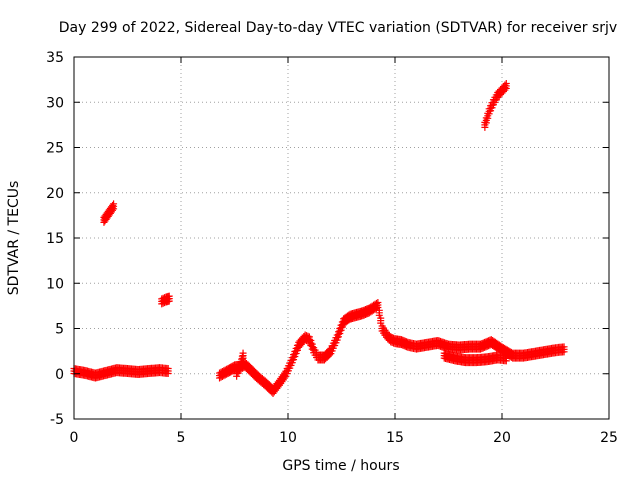 The width and height of the screenshot is (640, 480). Describe the element at coordinates (55, 239) in the screenshot. I see `y-tick-label: 15` at that location.